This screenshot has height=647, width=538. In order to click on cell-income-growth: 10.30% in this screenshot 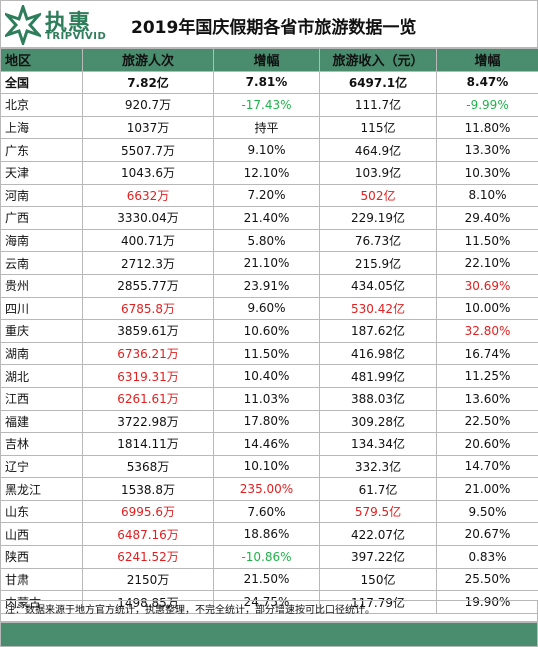, I will do `click(487, 172)`.